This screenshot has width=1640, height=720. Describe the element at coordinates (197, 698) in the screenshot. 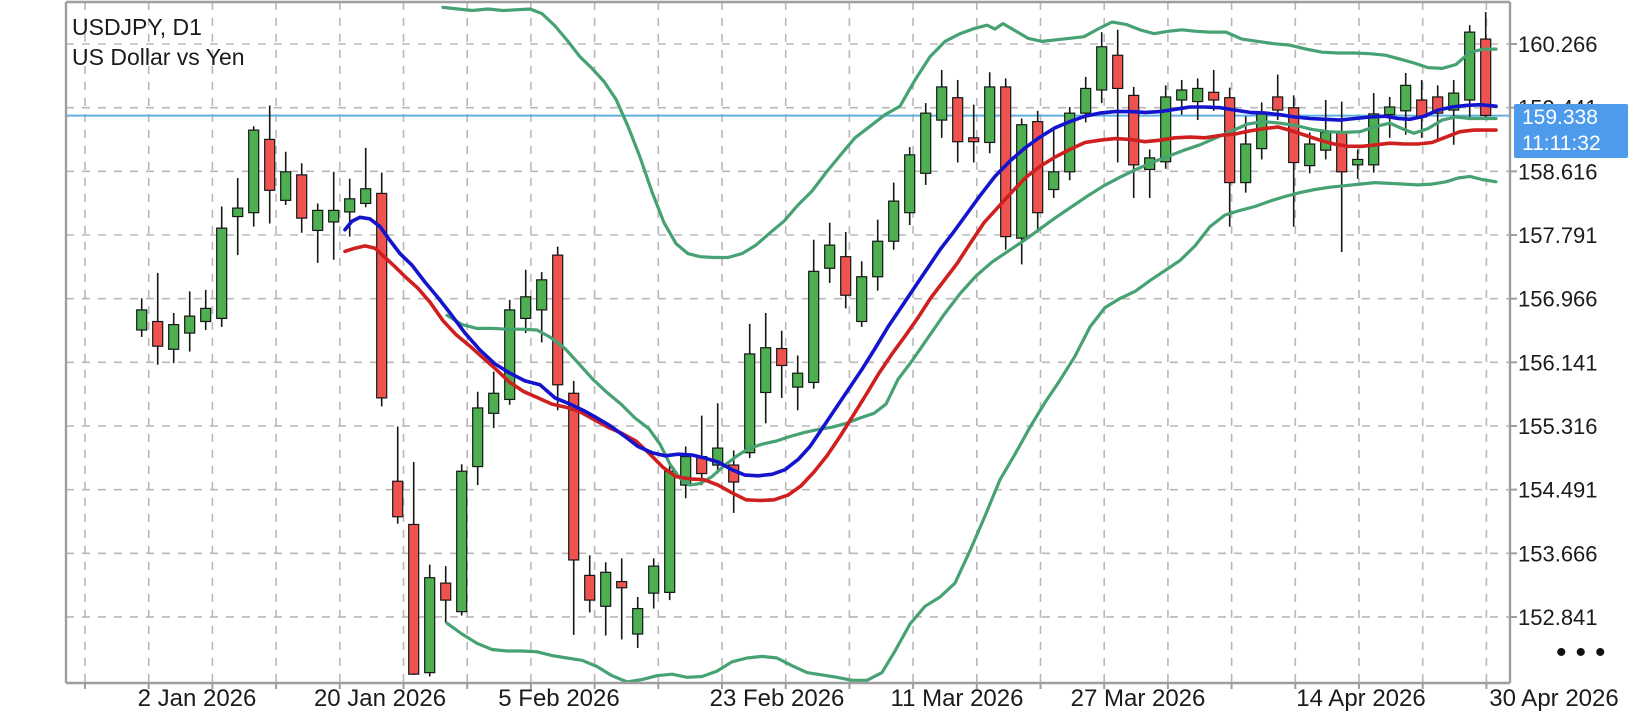

I see `date-axis-label: 2 Jan 2026` at that location.